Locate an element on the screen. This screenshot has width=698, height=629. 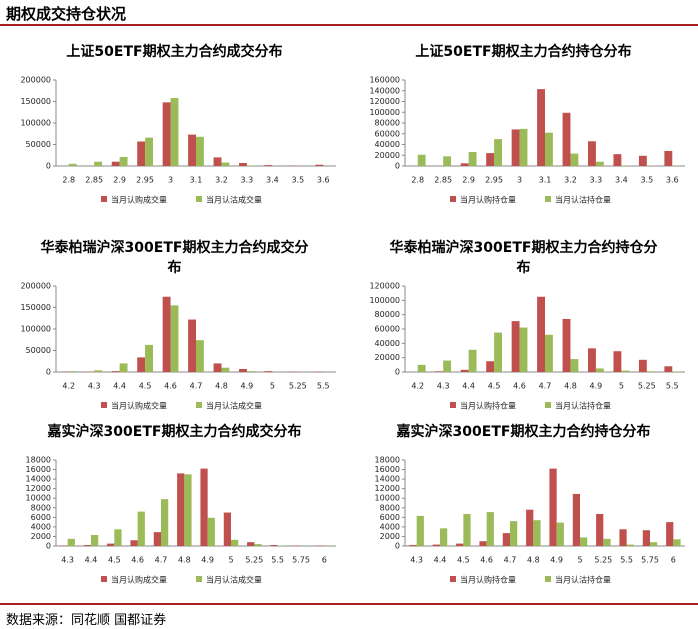
x-tick-label: 4.2 is located at coordinates (68, 386).